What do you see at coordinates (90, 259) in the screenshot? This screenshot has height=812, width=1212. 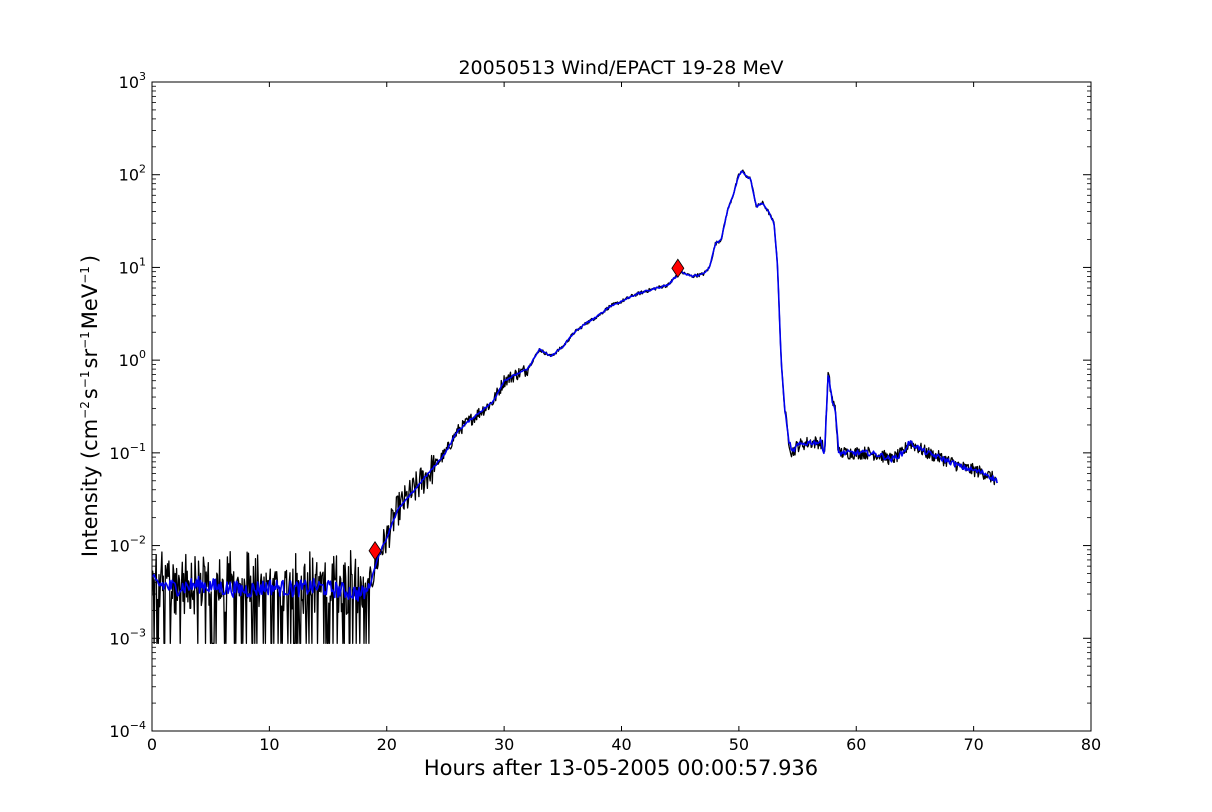 I see `y-axis-label-suffix: )` at bounding box center [90, 259].